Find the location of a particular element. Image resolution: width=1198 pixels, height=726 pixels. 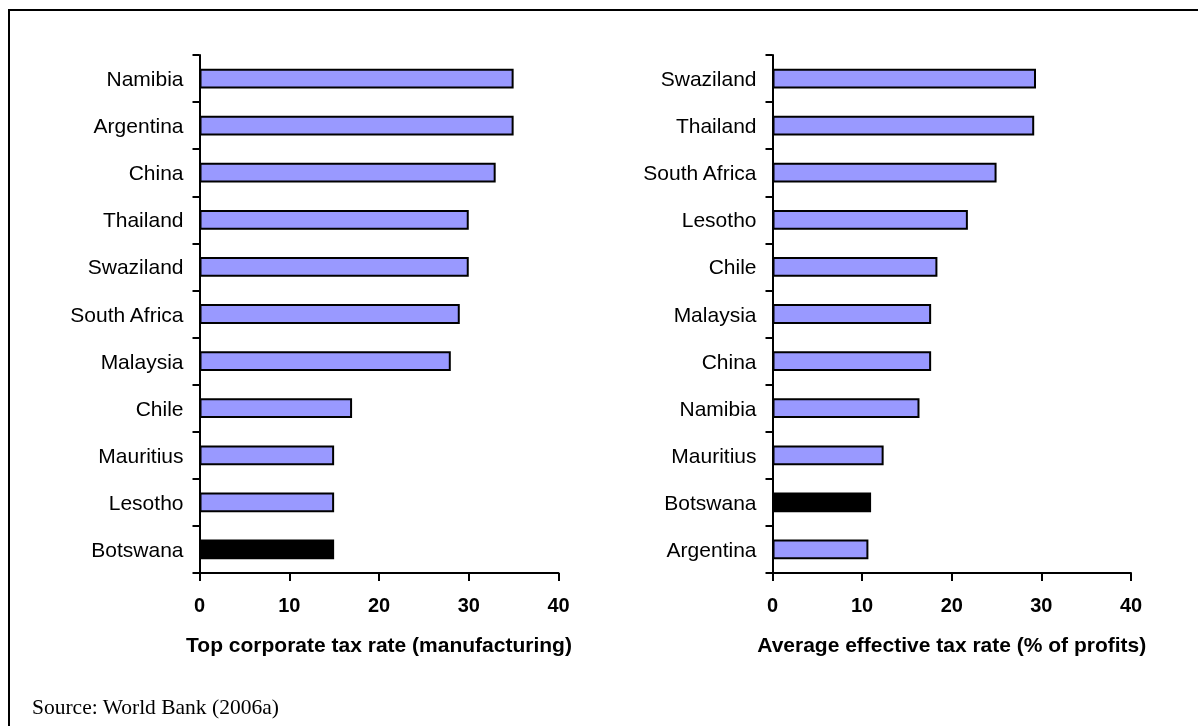

x-axis-title: Top corporate tax rate (manufacturing) is located at coordinates (379, 644).